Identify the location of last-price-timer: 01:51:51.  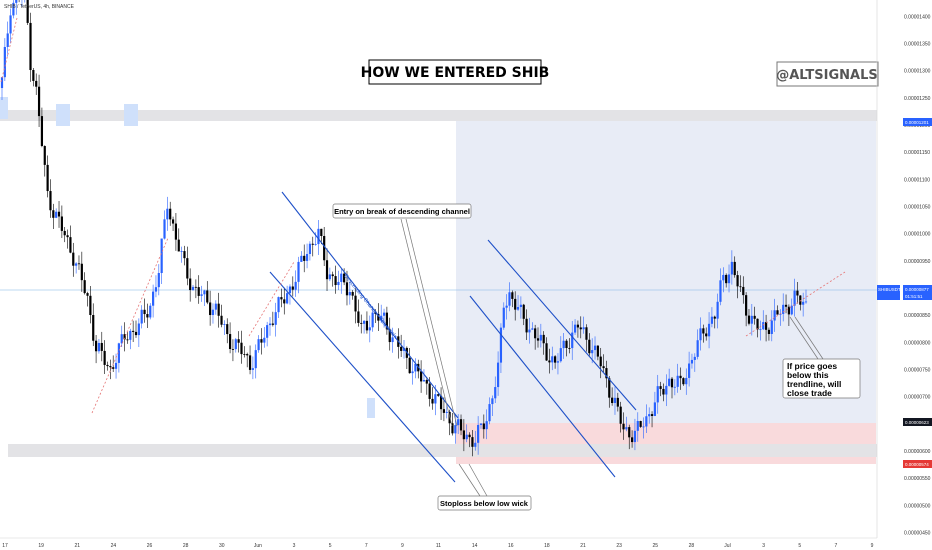
(914, 296).